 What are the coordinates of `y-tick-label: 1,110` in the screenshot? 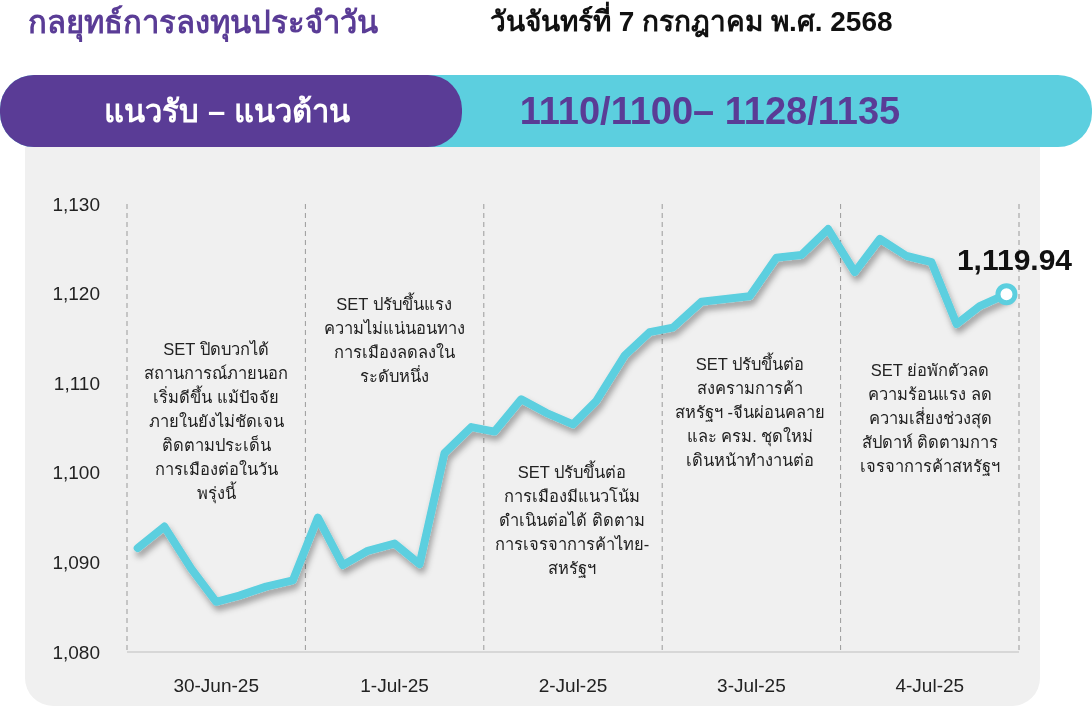 It's located at (76, 383).